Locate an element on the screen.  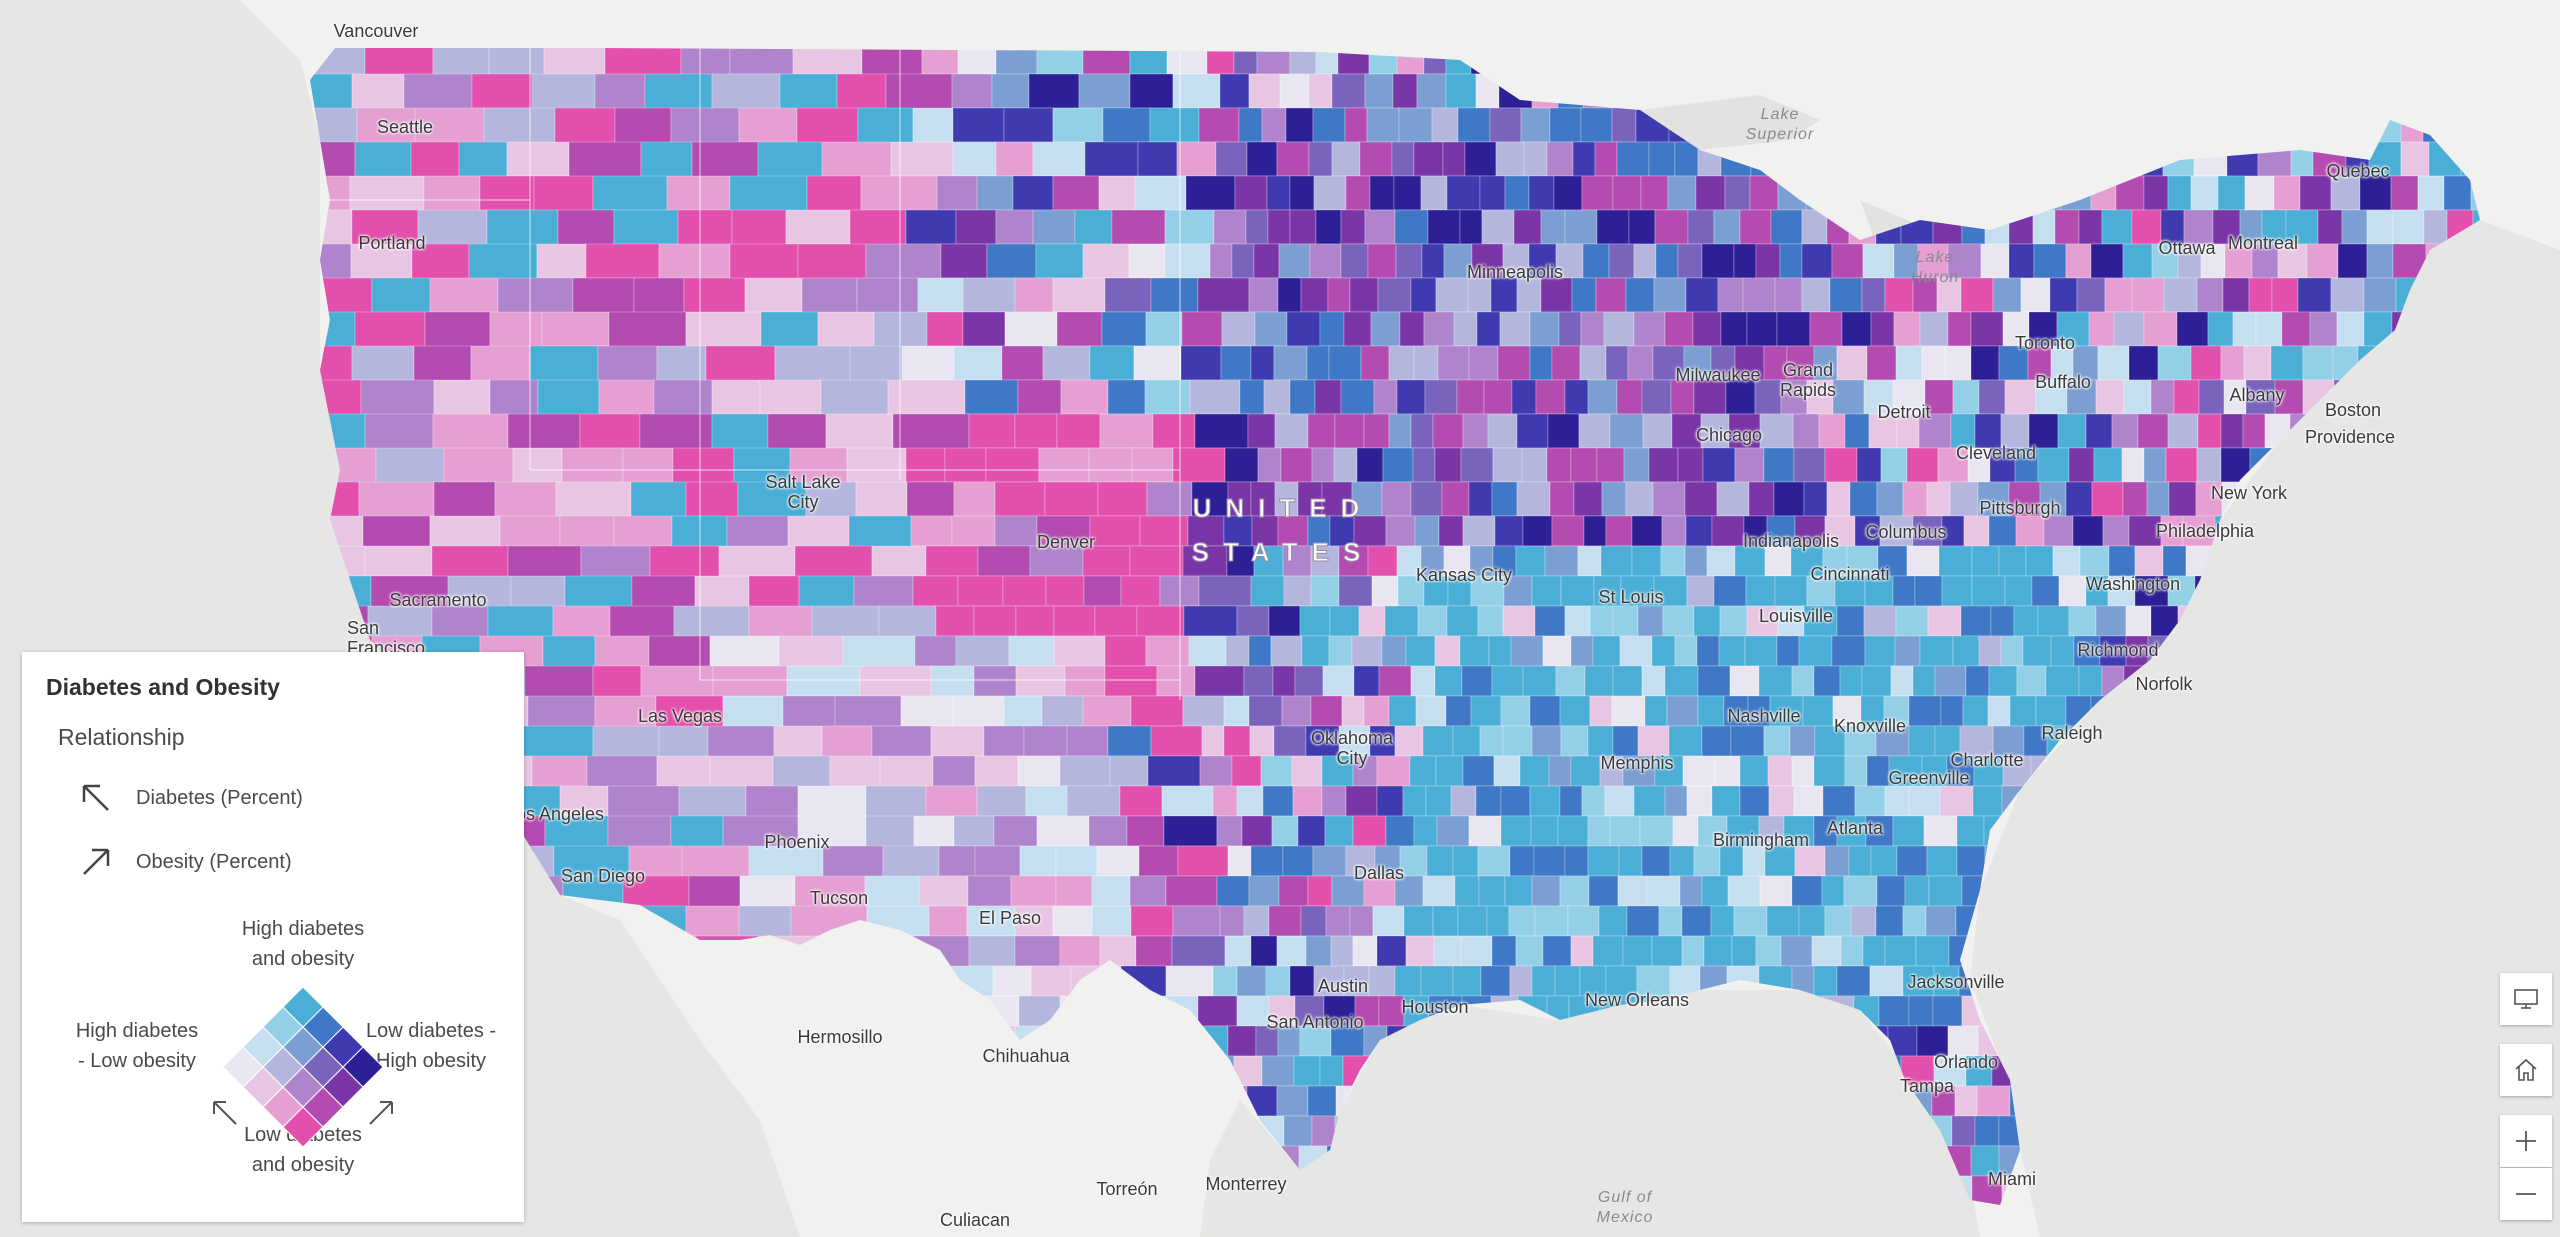
city-label-salt-lake-city: Salt Lake City is located at coordinates (803, 492).